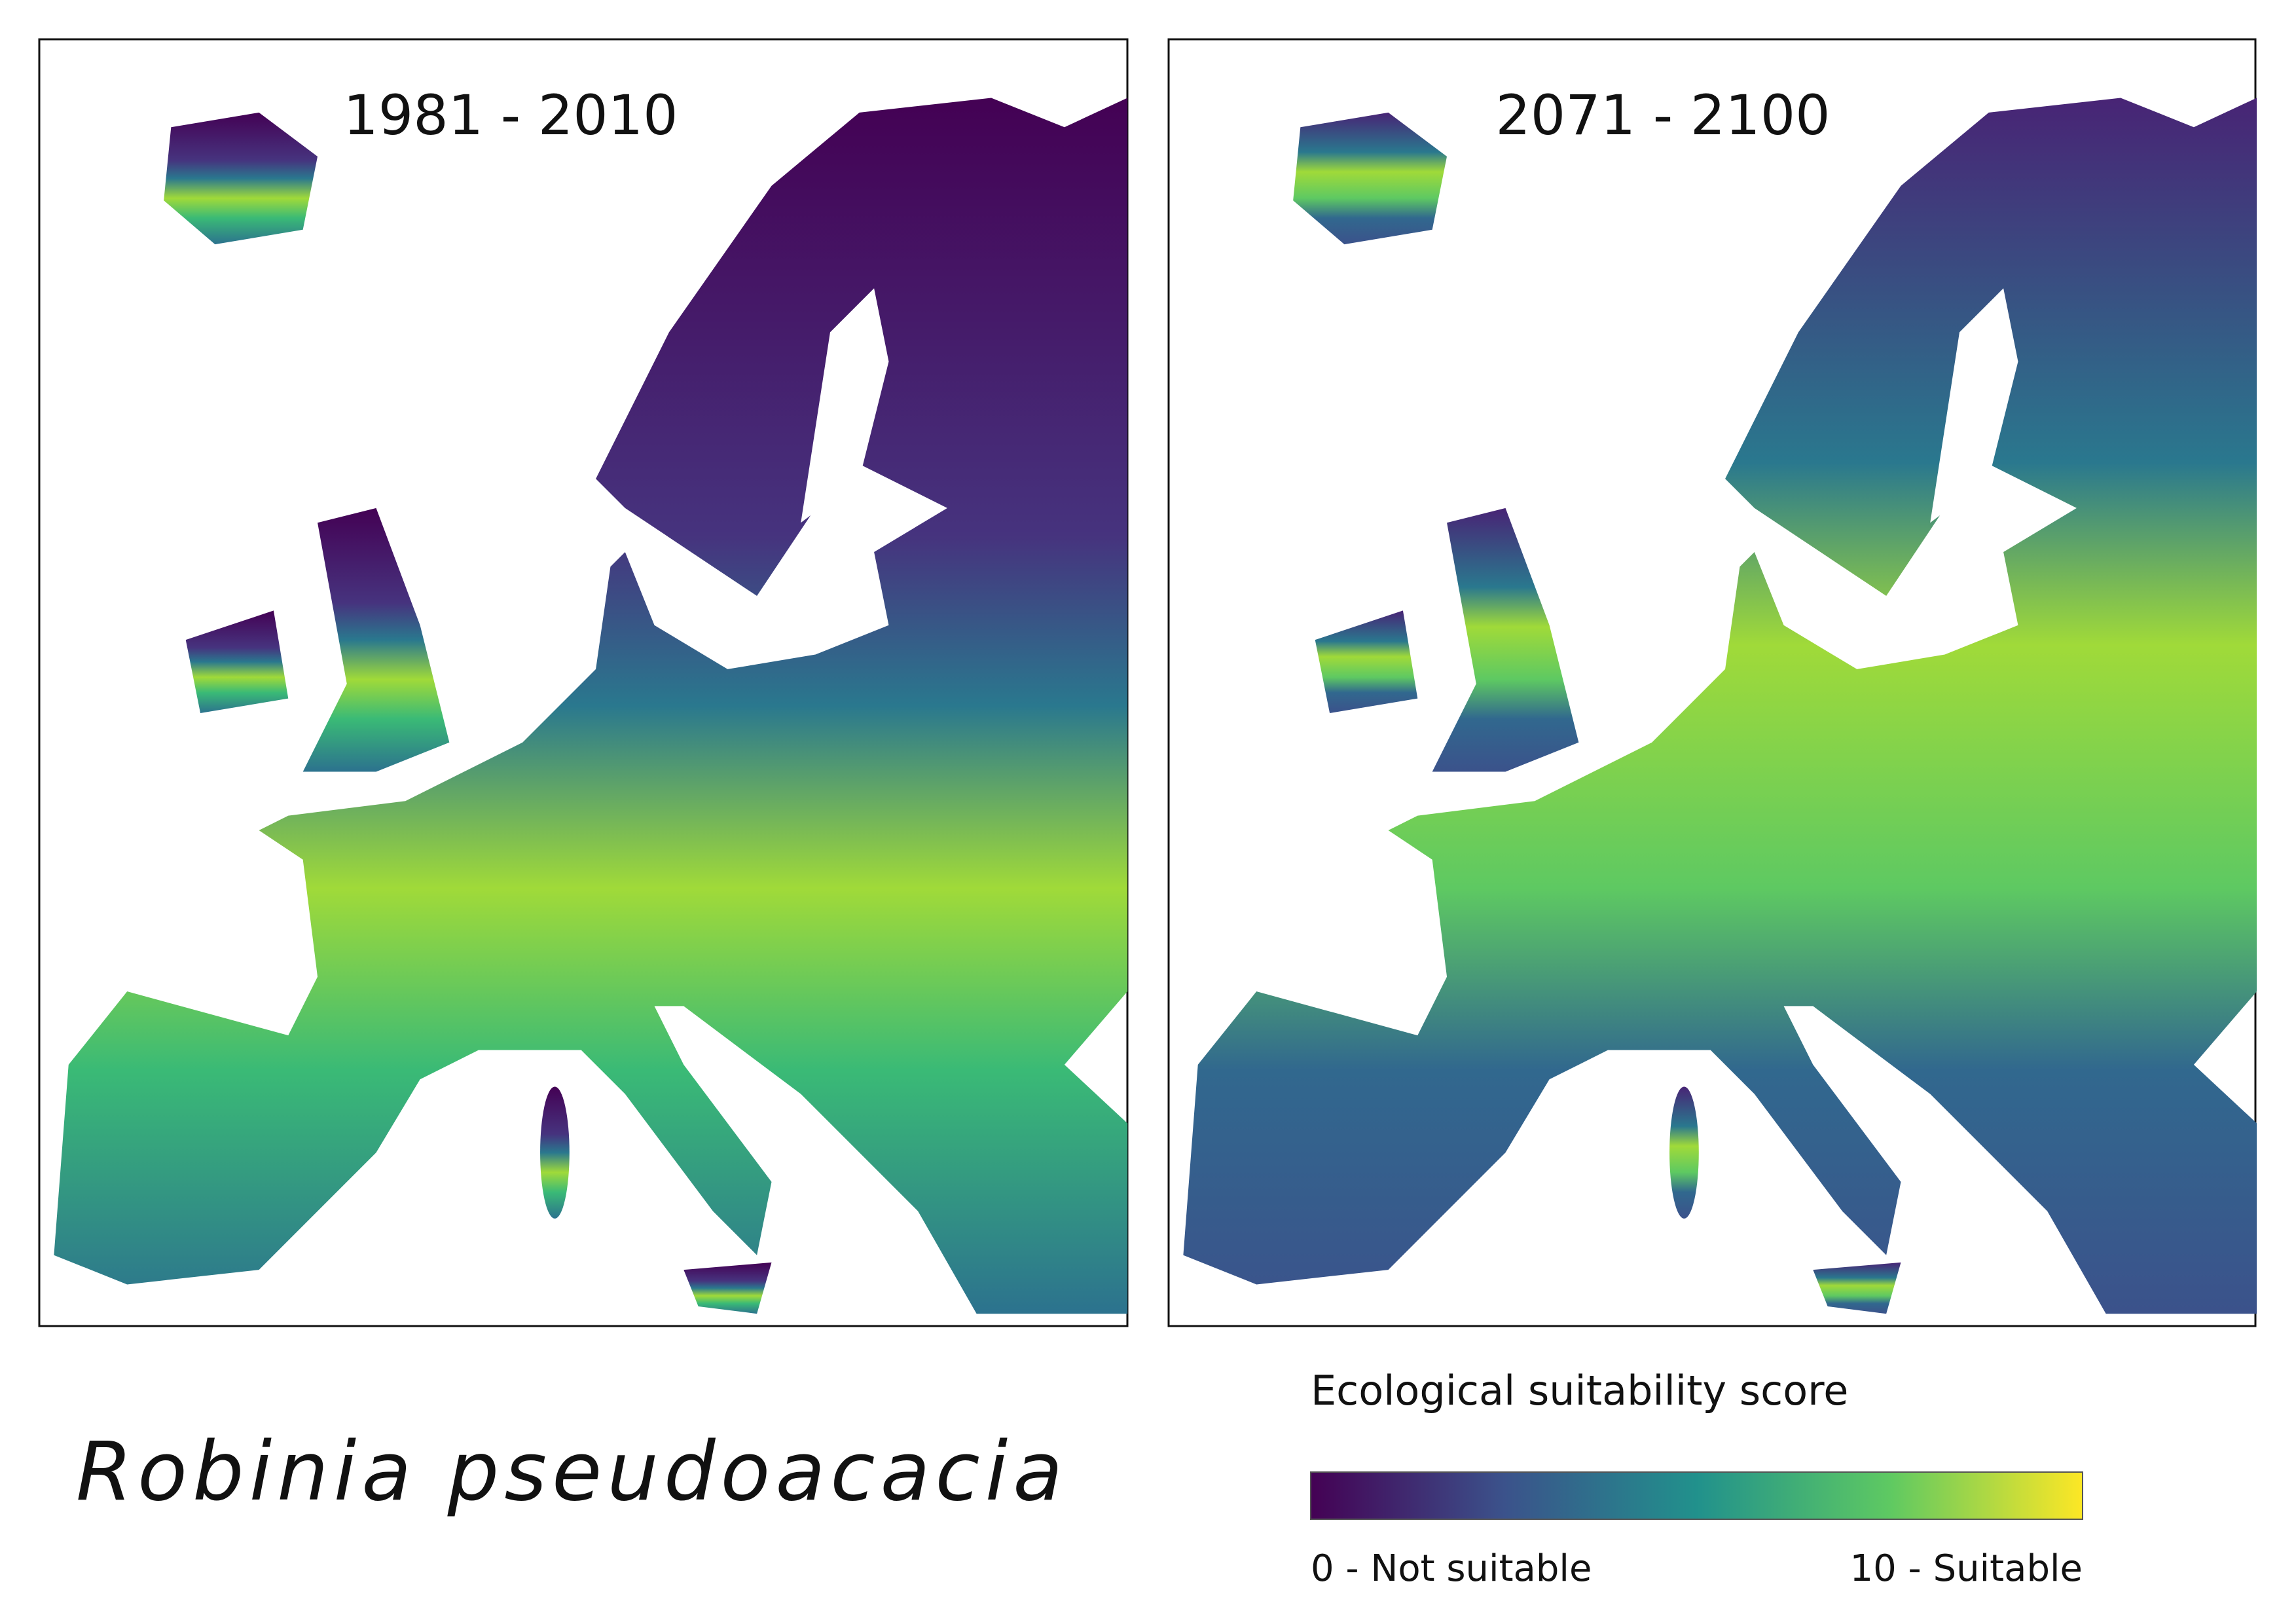 This screenshot has width=2296, height=1624. I want to click on panel-title: 2071 - 2100, so click(1662, 115).